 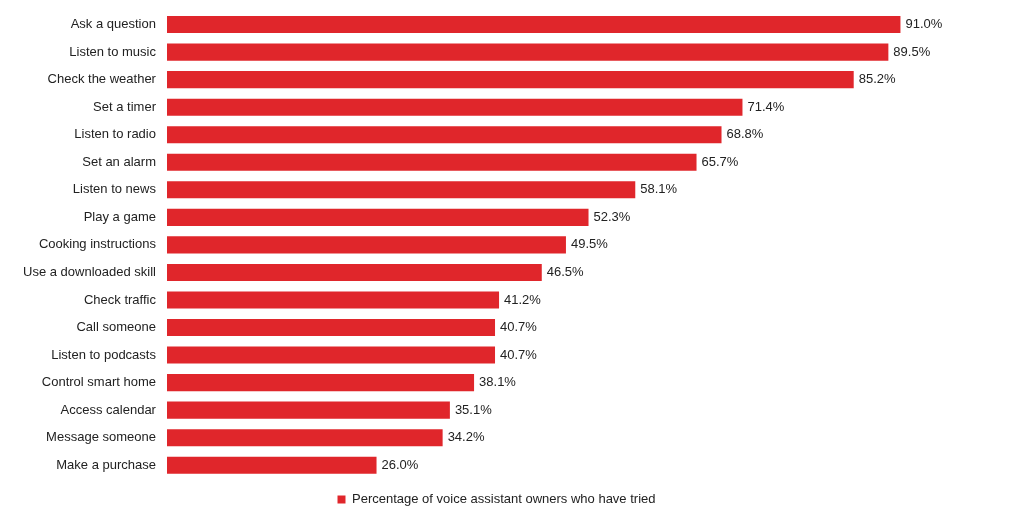 I want to click on data-label: 26.0%, so click(x=400, y=464).